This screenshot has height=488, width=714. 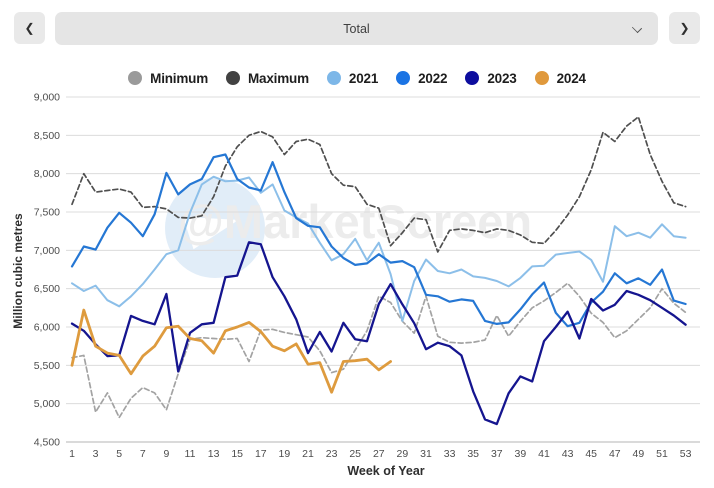 What do you see at coordinates (386, 471) in the screenshot?
I see `x-axis-title: Week of Year` at bounding box center [386, 471].